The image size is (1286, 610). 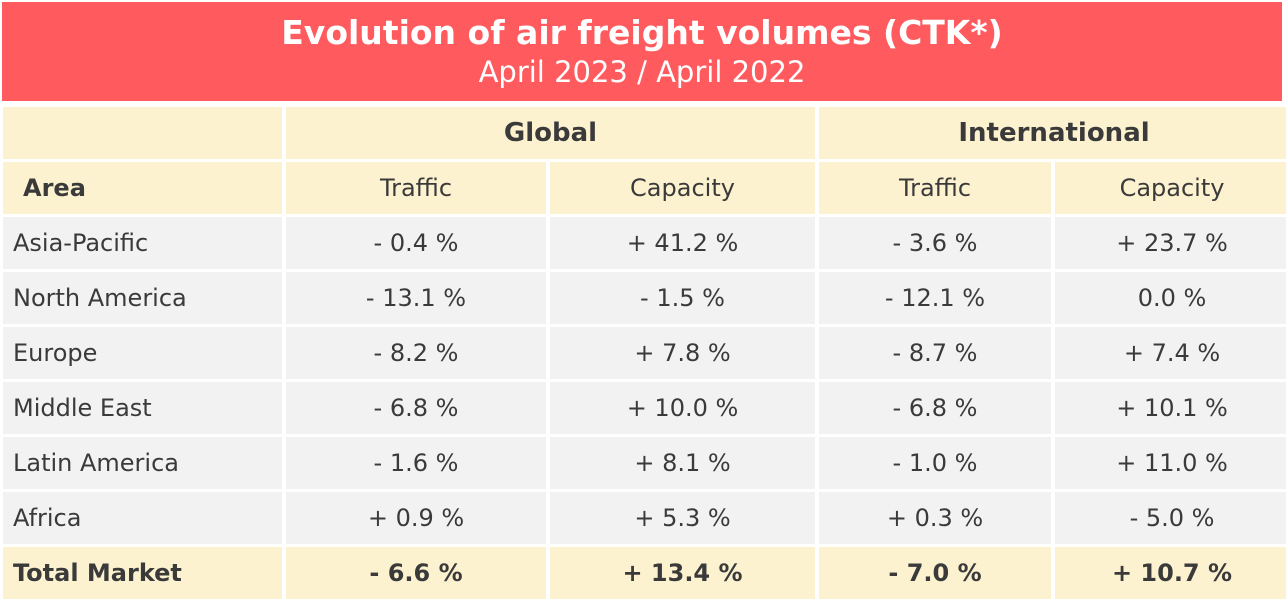 I want to click on international-capacity-cell: 0.0 %, so click(x=1170, y=298).